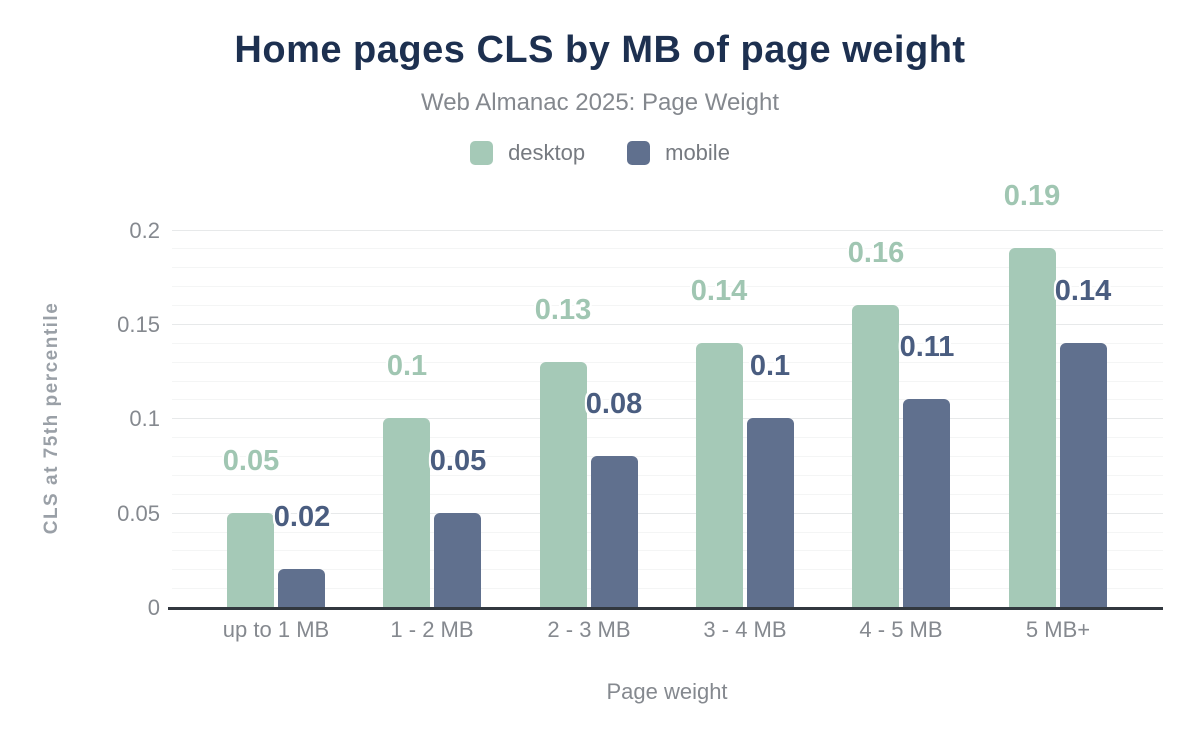 The image size is (1200, 742). What do you see at coordinates (153, 607) in the screenshot?
I see `y-tick-label-0: 0` at bounding box center [153, 607].